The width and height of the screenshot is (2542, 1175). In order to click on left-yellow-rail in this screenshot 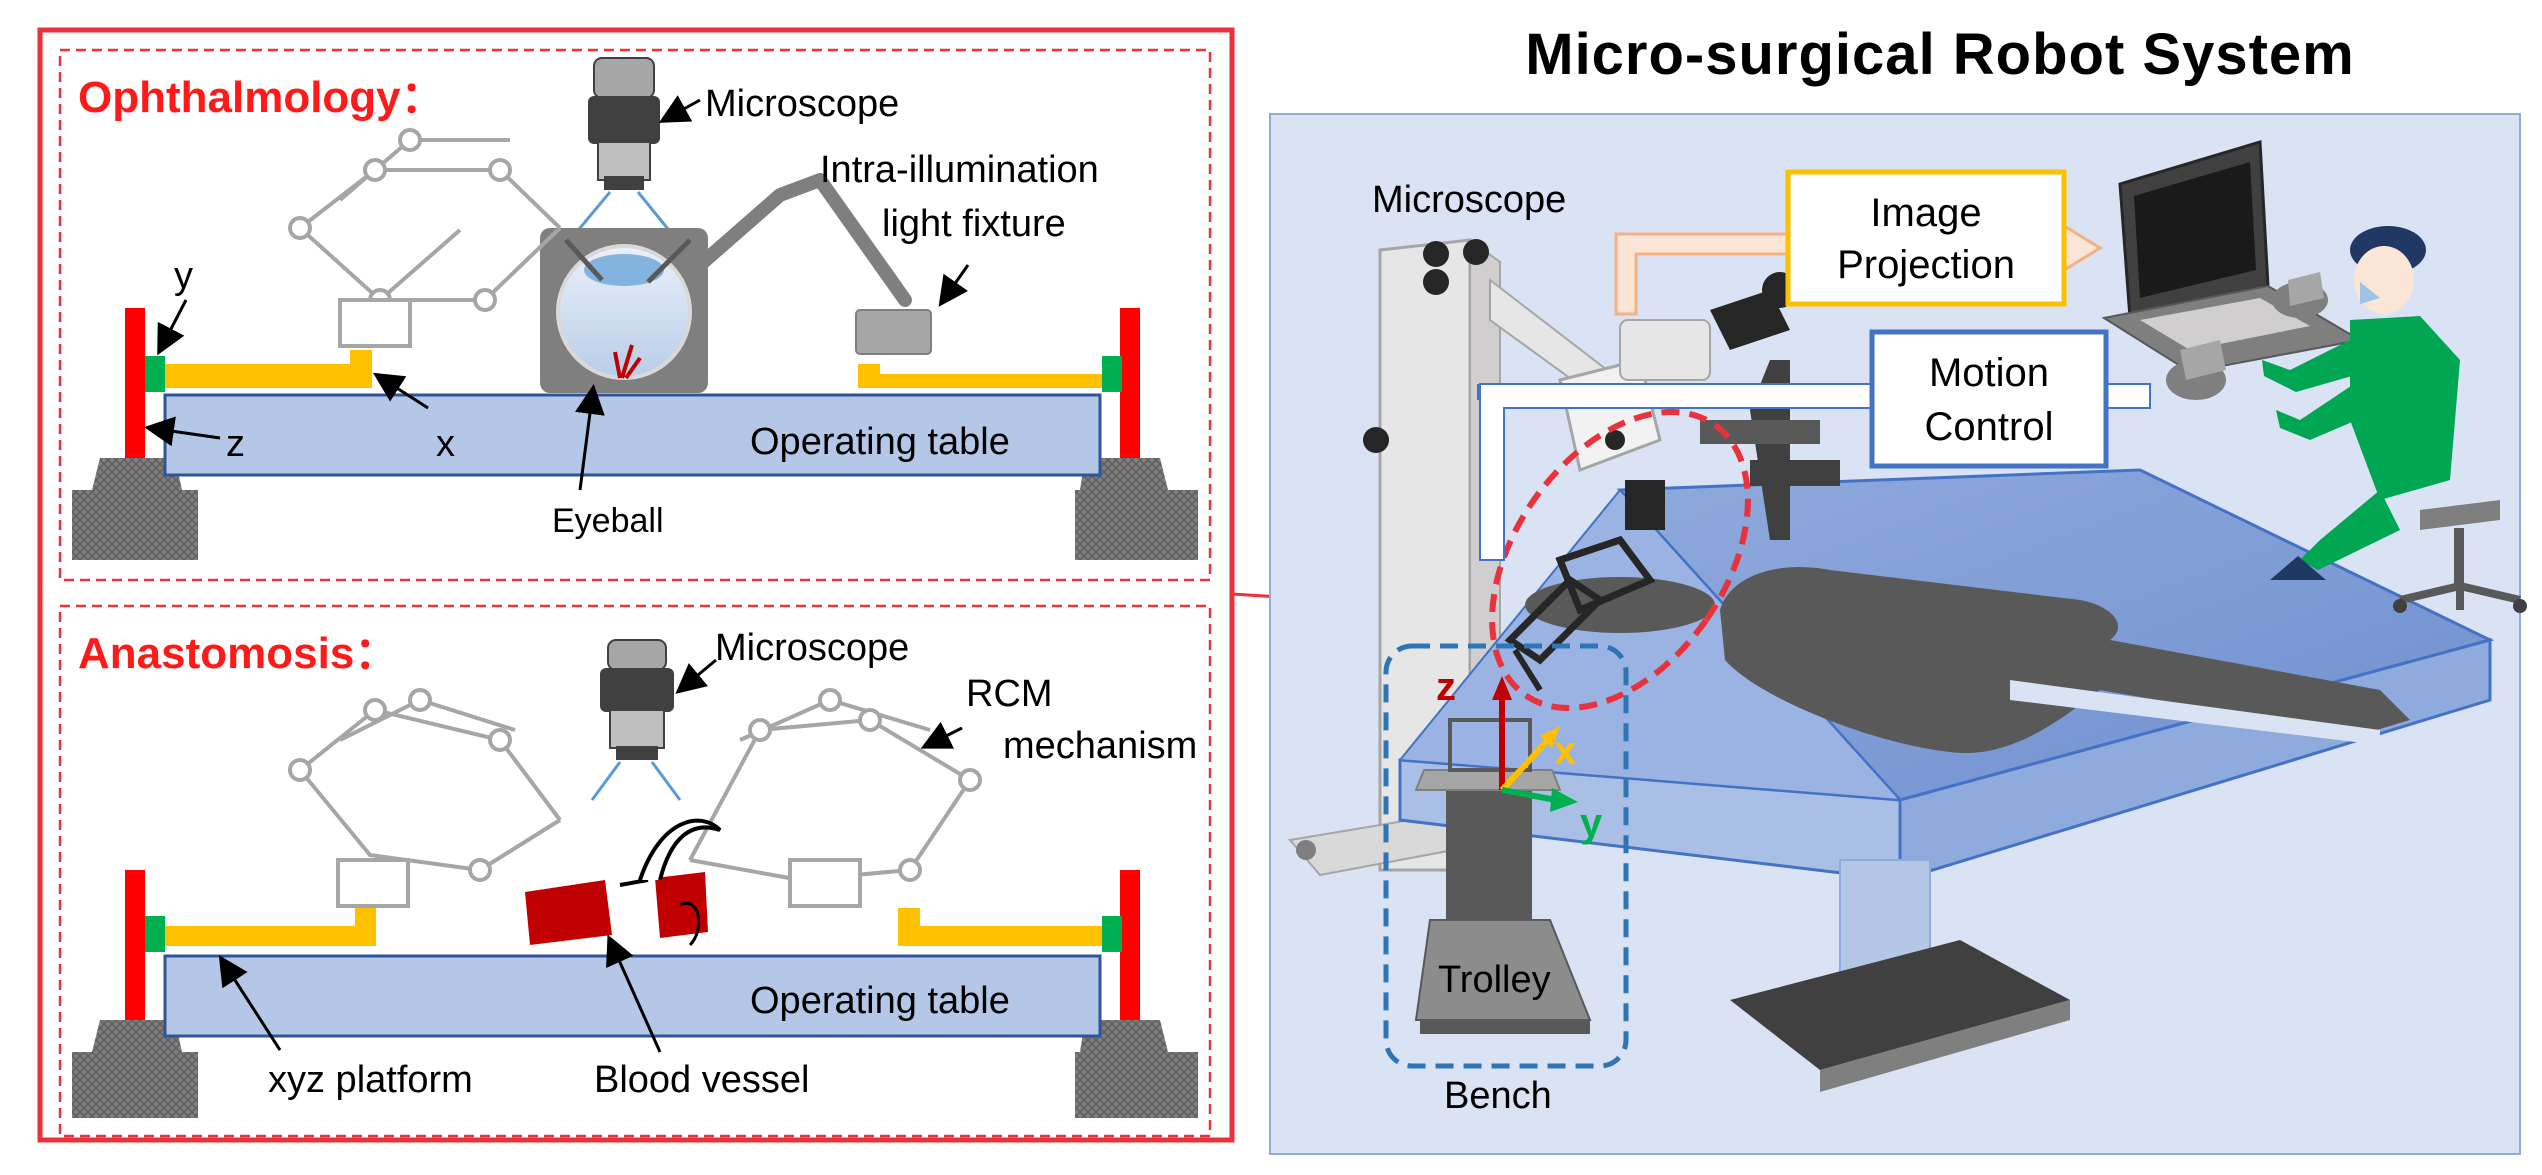, I will do `click(266, 369)`.